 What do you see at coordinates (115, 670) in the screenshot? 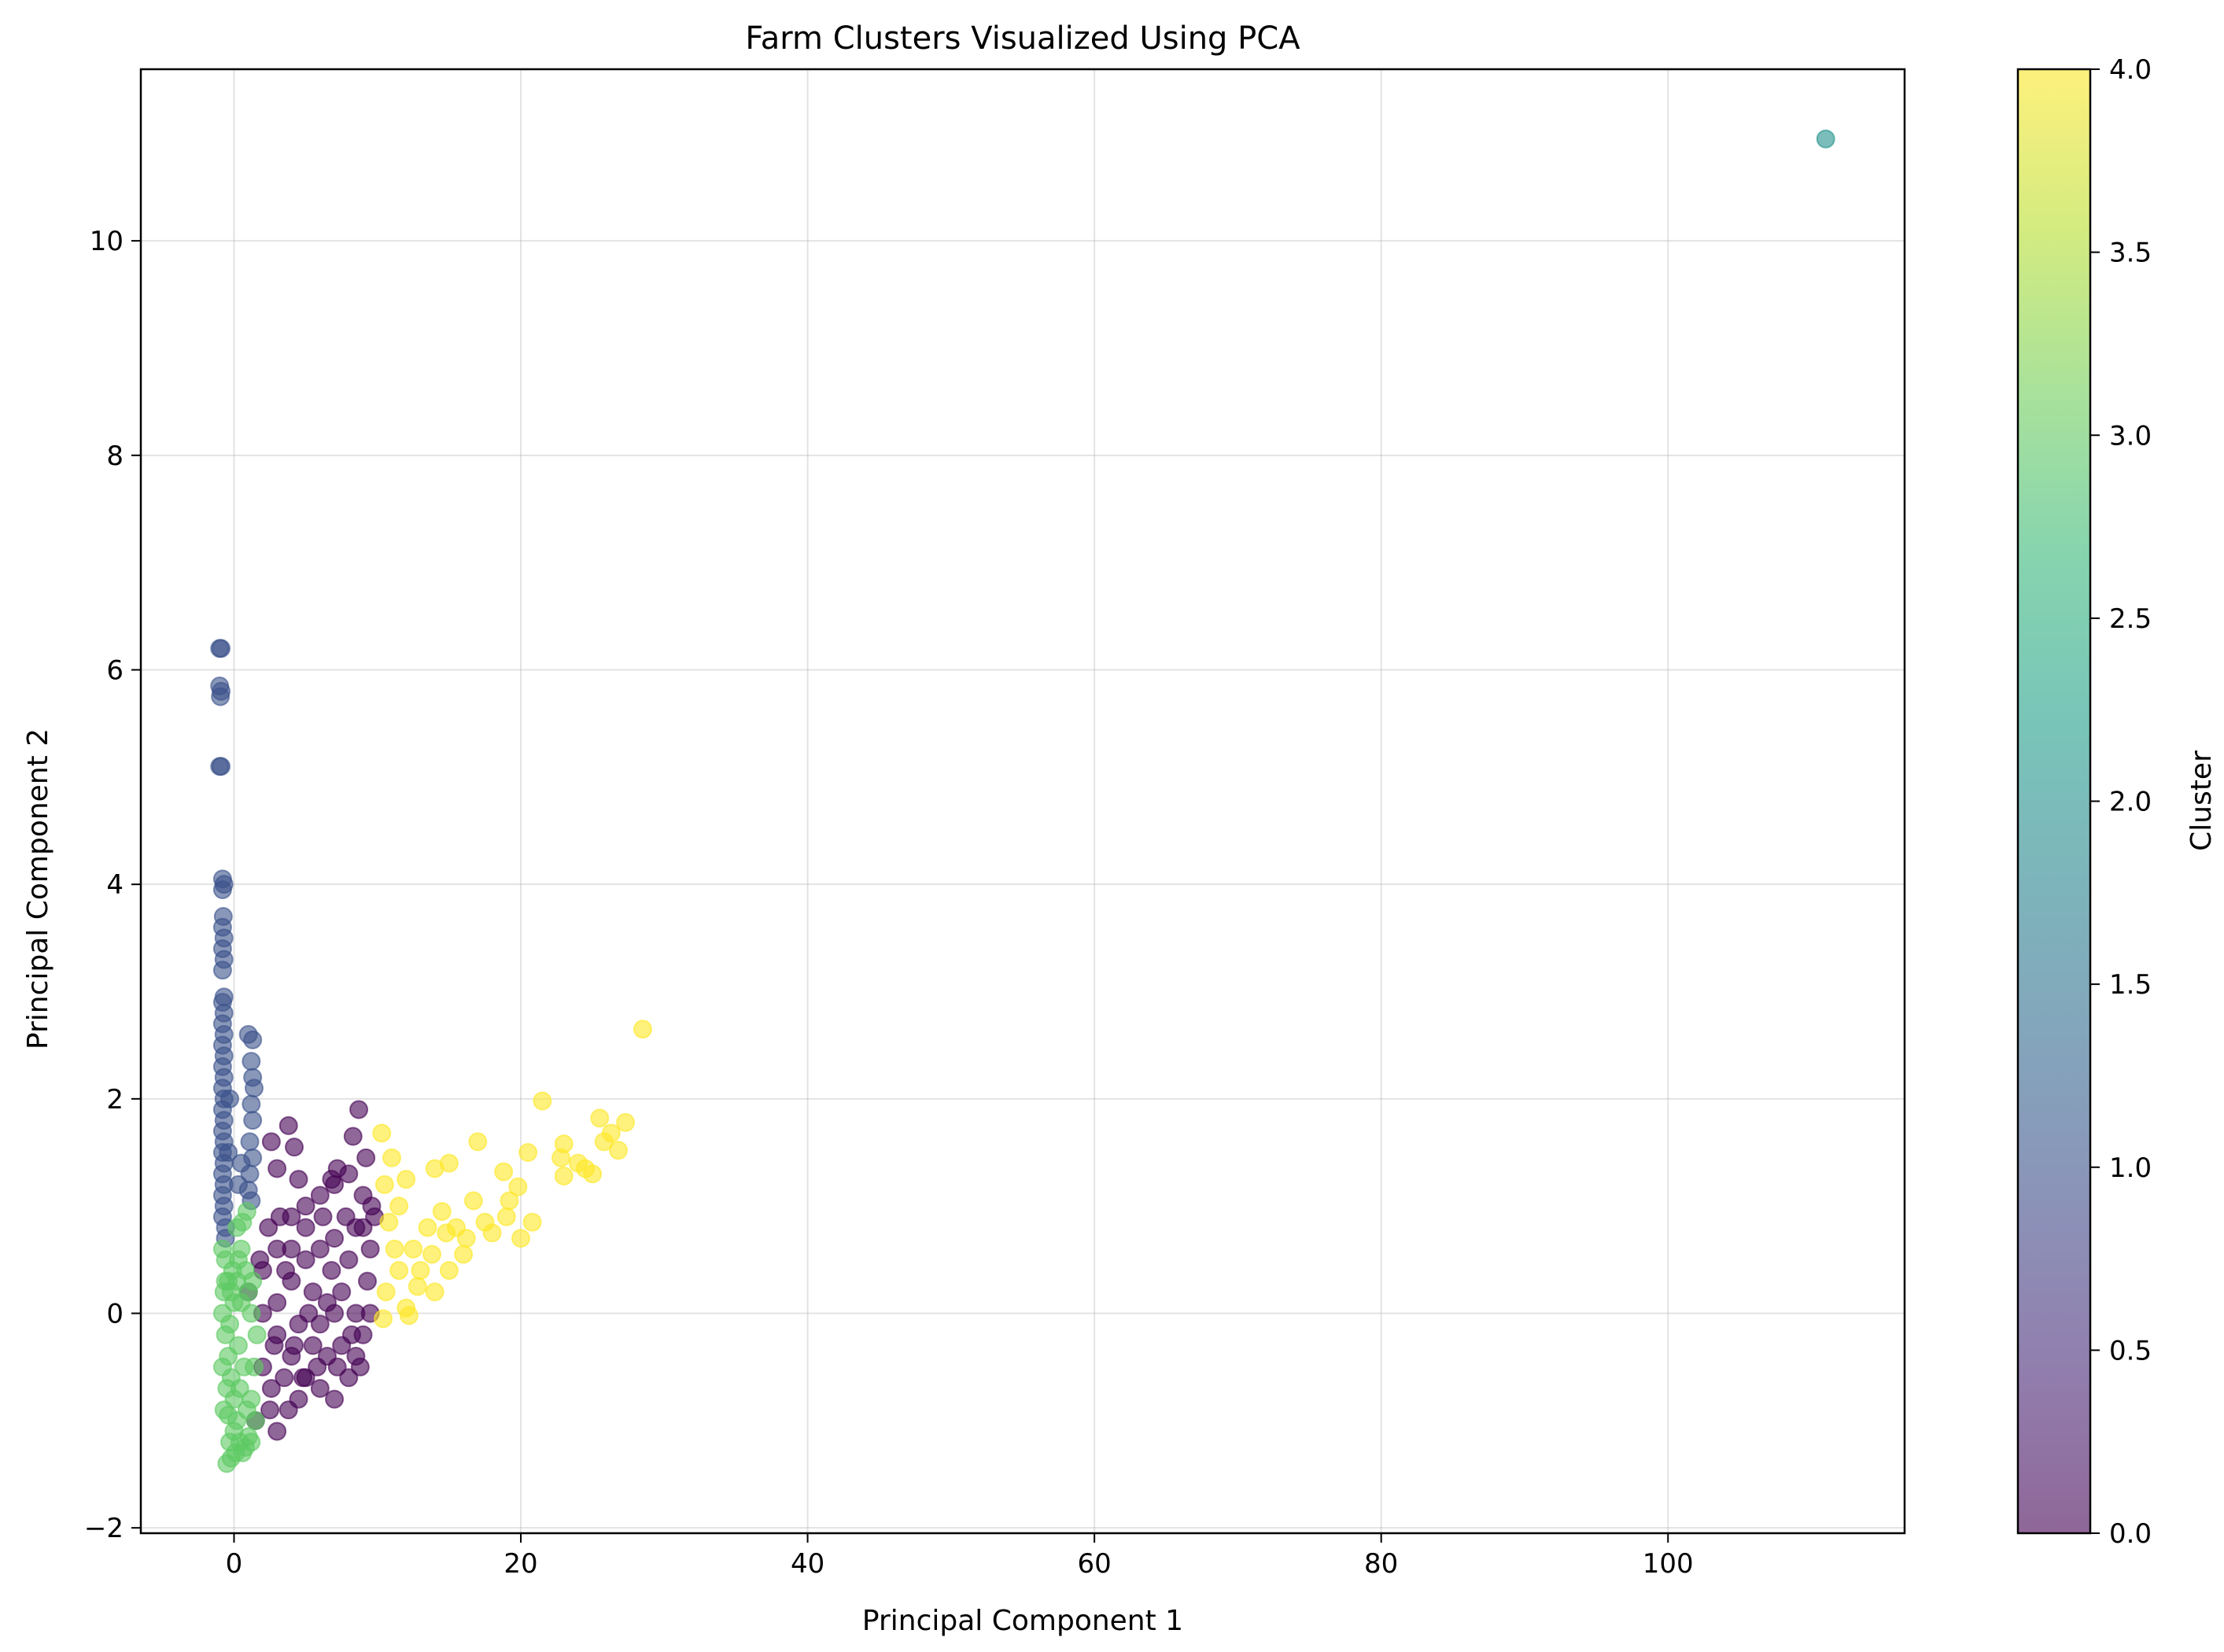
I see `y-tick-label: 6` at bounding box center [115, 670].